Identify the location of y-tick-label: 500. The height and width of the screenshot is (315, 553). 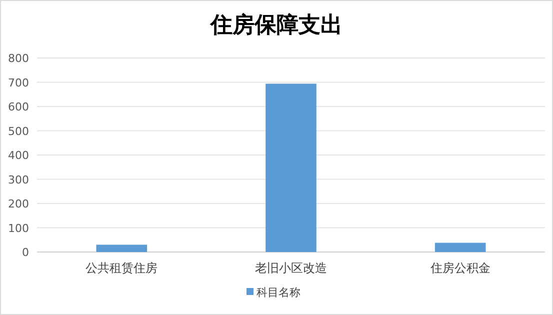
(18, 131).